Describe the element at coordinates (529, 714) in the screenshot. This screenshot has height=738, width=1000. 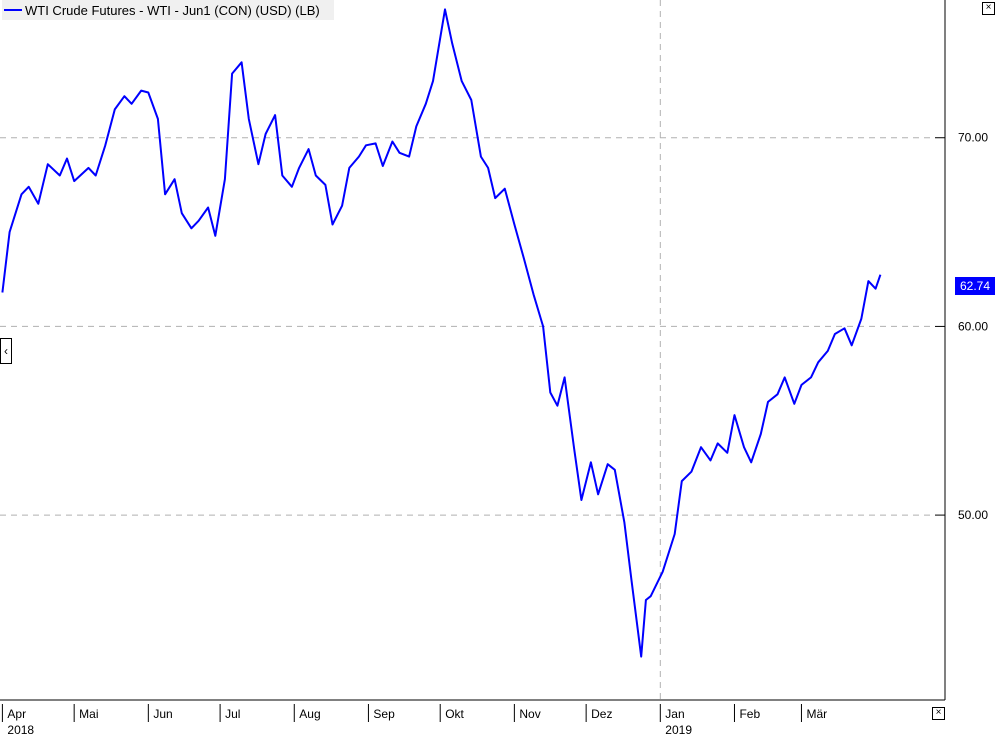
I see `x-tick-label: Nov` at that location.